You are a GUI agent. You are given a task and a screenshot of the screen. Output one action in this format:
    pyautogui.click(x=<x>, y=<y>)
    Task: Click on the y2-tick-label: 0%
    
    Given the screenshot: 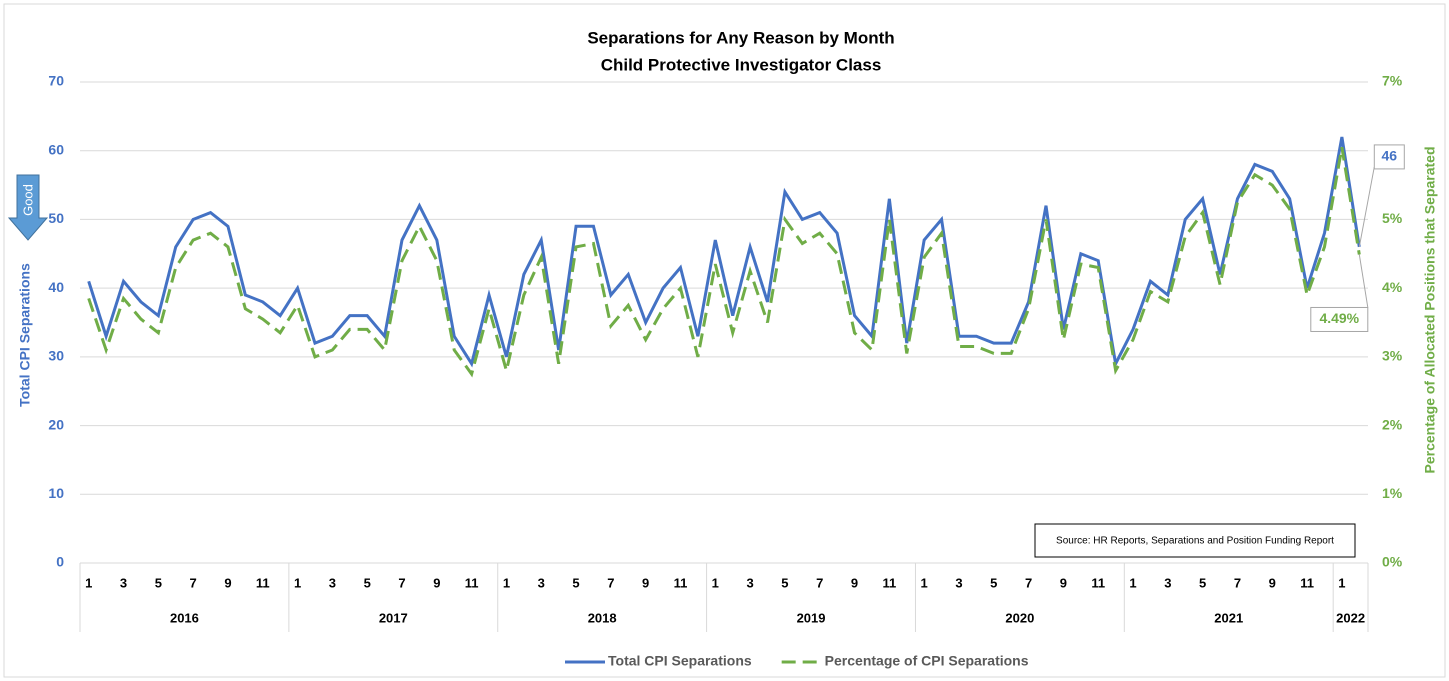 What is the action you would take?
    pyautogui.click(x=1392, y=562)
    